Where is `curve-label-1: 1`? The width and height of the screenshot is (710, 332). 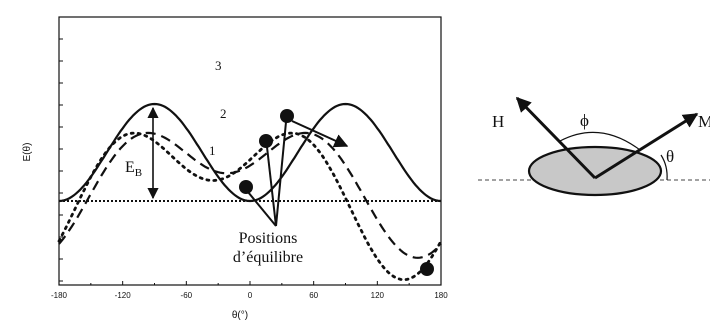
curve-label-1: 1 is located at coordinates (212, 150).